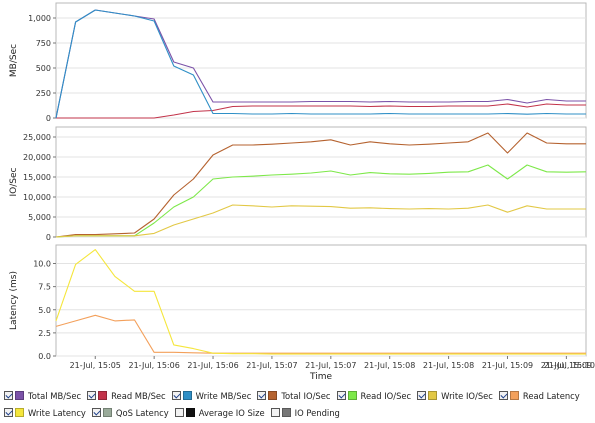 The height and width of the screenshot is (423, 595). I want to click on legend-checkbox-io-pending, so click(275, 412).